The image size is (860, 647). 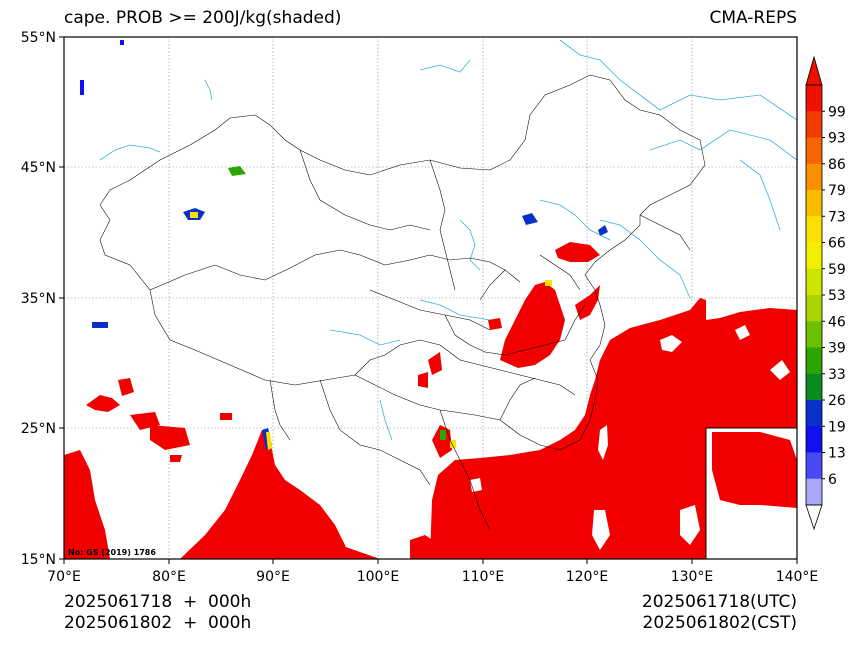 What do you see at coordinates (158, 602) in the screenshot?
I see `init-time-utc: 2025061718 + 000h` at bounding box center [158, 602].